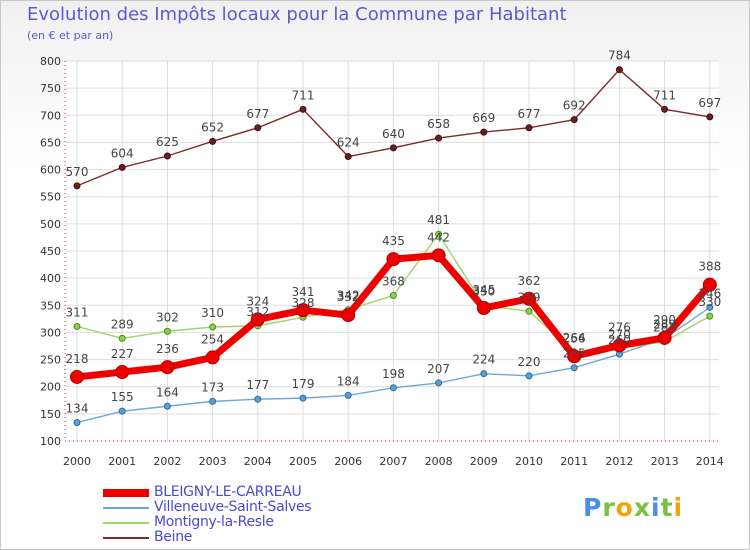  I want to click on data-label-villeneuve-saint-salves: 346, so click(709, 293).